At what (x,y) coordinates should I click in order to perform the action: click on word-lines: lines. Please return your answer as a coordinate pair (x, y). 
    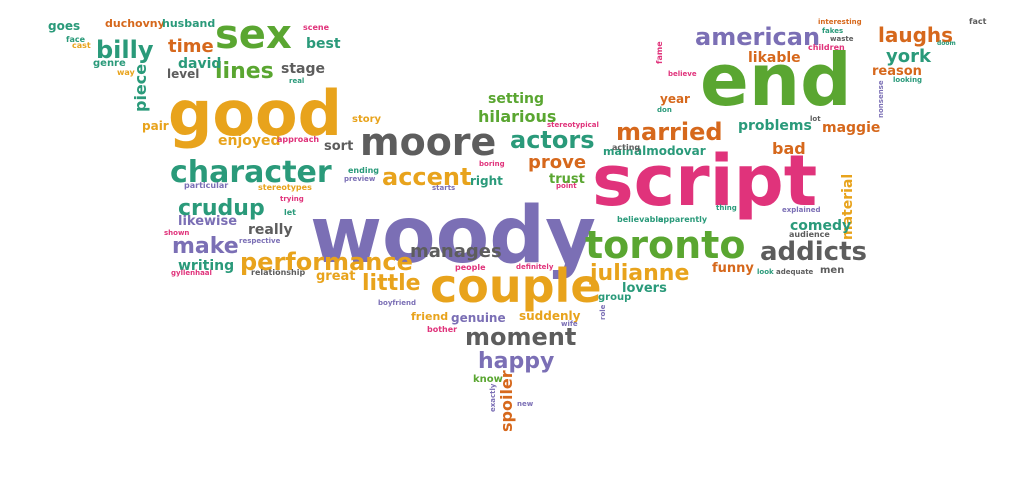
    Looking at the image, I should click on (244, 71).